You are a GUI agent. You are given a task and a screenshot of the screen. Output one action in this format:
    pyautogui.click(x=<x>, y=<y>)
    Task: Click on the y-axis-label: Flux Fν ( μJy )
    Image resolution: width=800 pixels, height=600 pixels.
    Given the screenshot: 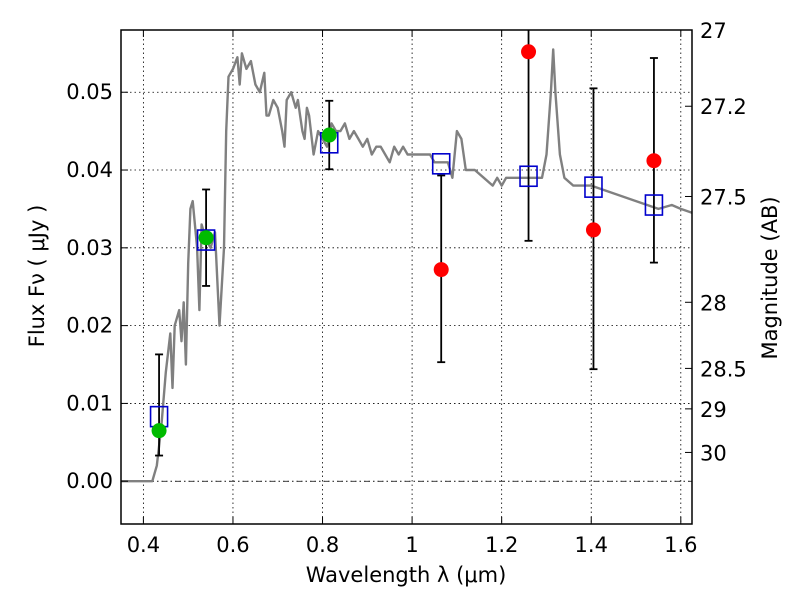 What is the action you would take?
    pyautogui.click(x=37, y=276)
    